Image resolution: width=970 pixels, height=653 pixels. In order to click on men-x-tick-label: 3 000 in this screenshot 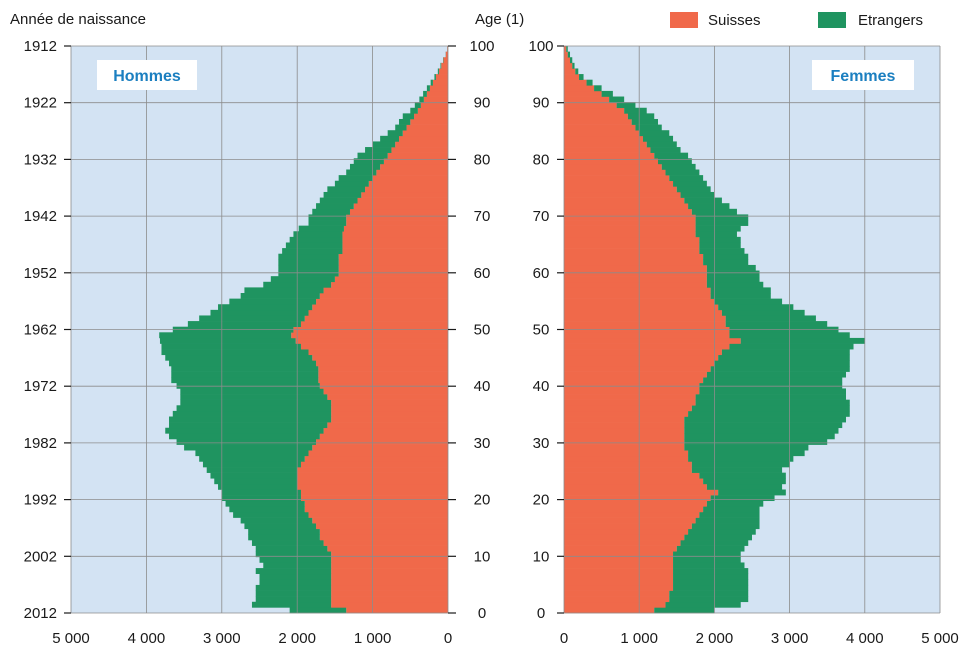, I will do `click(222, 638)`.